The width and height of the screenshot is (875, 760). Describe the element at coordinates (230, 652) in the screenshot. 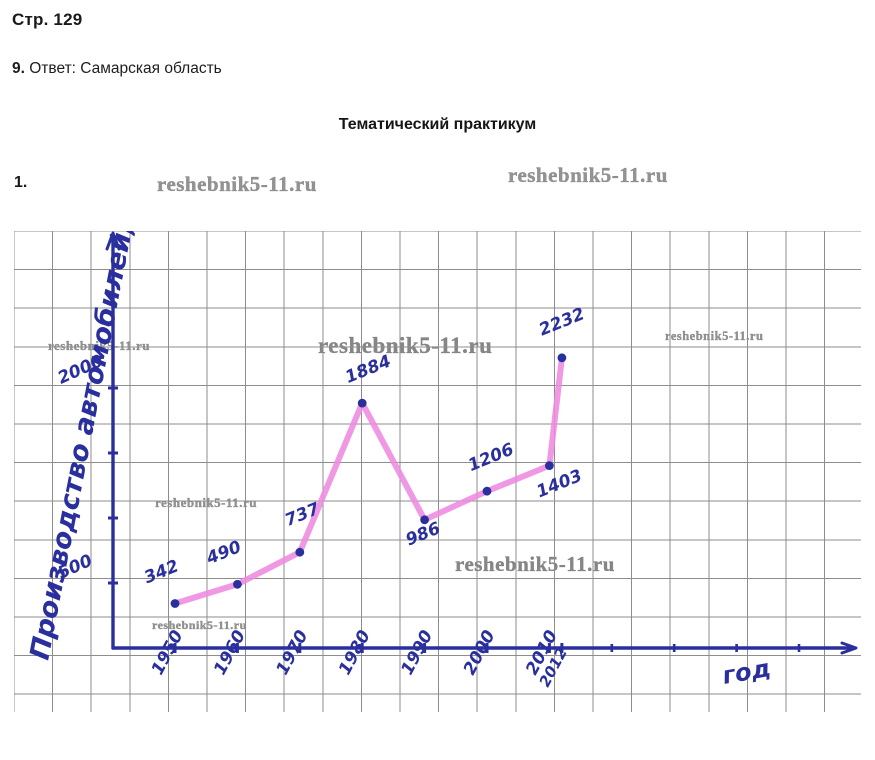

I see `svg-text: 1960` at that location.